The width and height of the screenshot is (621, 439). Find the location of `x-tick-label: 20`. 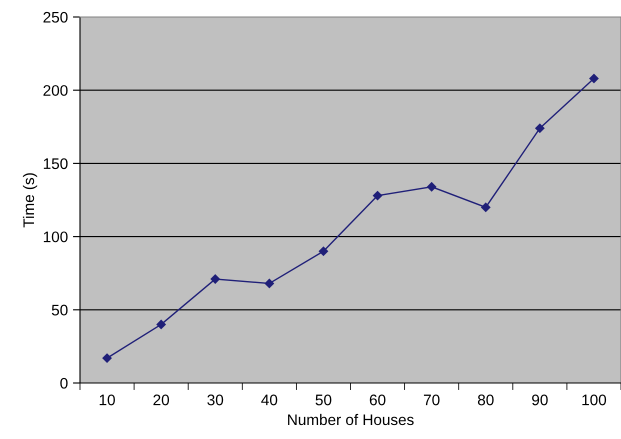

x-tick-label: 20 is located at coordinates (161, 400).